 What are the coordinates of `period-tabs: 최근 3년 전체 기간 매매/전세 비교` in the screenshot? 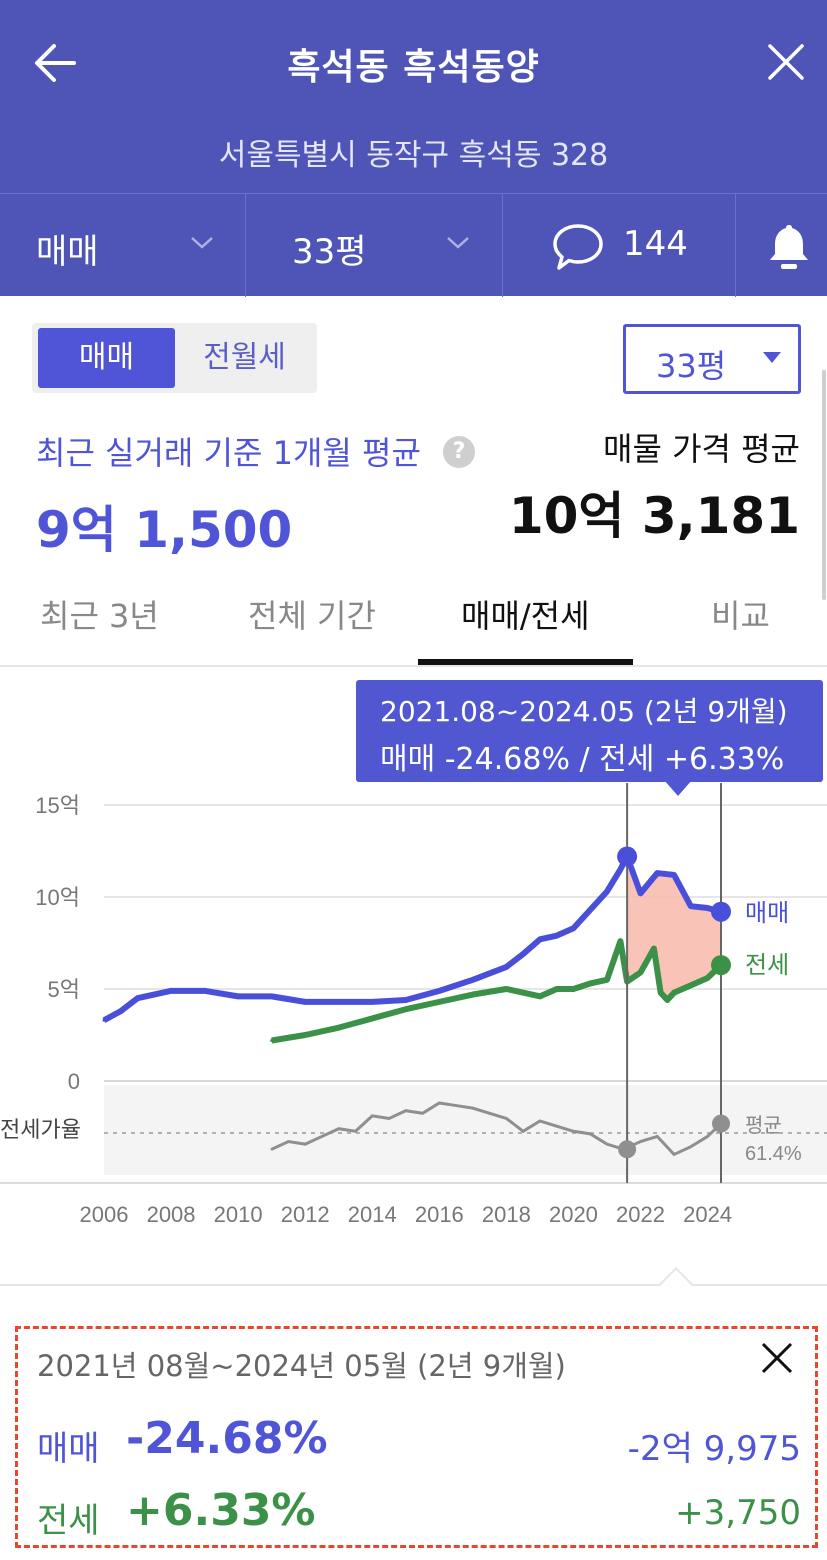 It's located at (413, 621).